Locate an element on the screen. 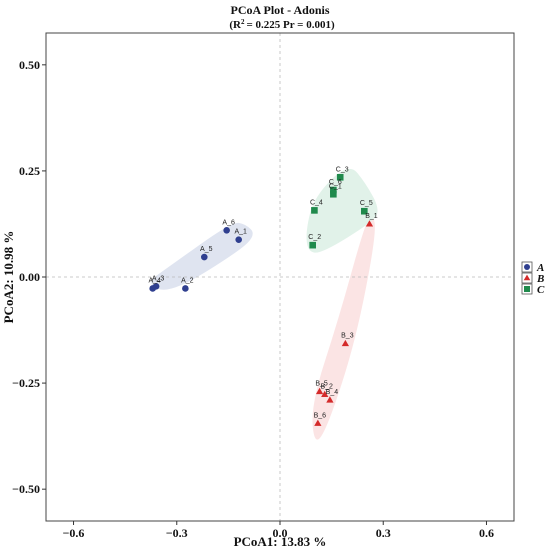 Image resolution: width=550 pixels, height=549 pixels. point-label-c-1: C_1 is located at coordinates (335, 186).